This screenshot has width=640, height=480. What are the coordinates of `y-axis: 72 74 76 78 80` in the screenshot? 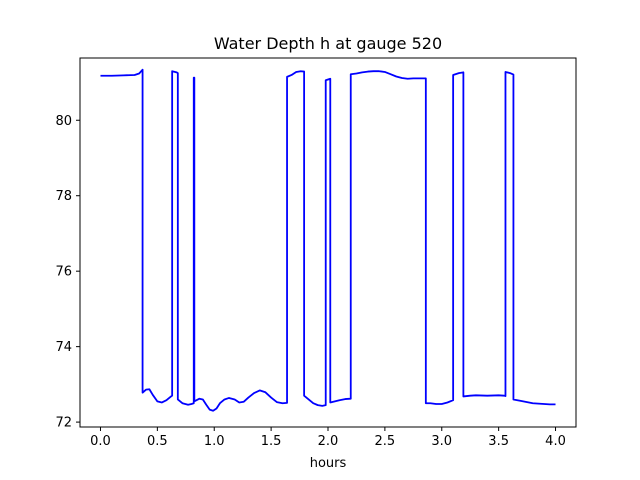 It's located at (67, 272).